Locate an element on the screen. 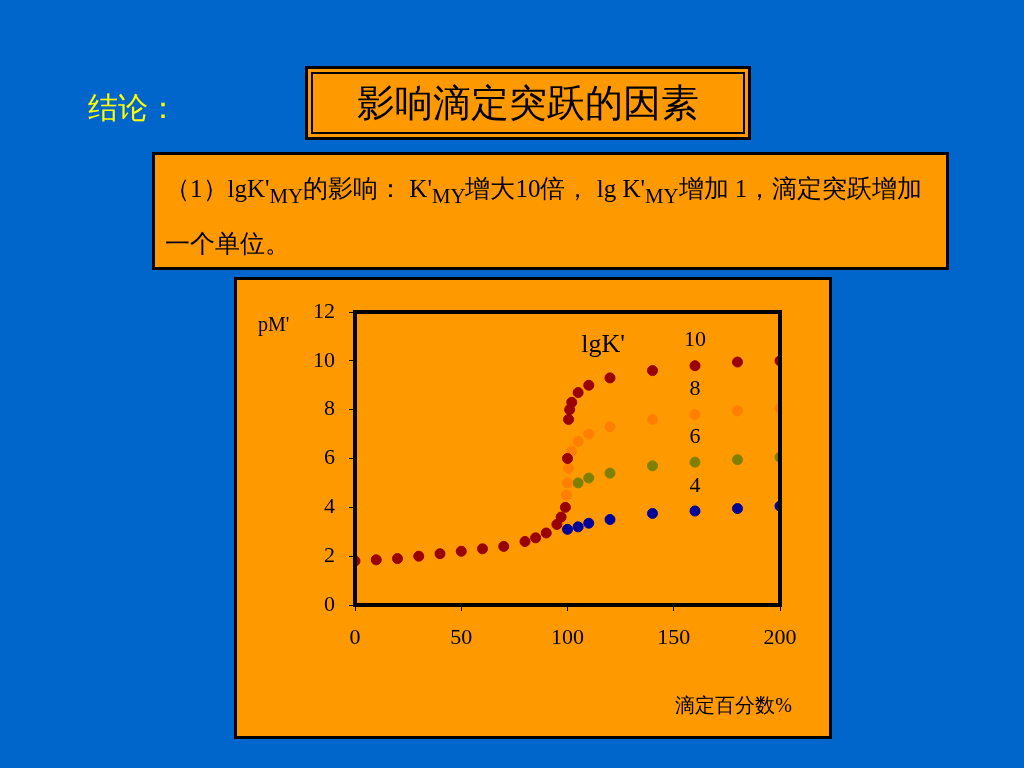  y-tick-label: 10 is located at coordinates (324, 359).